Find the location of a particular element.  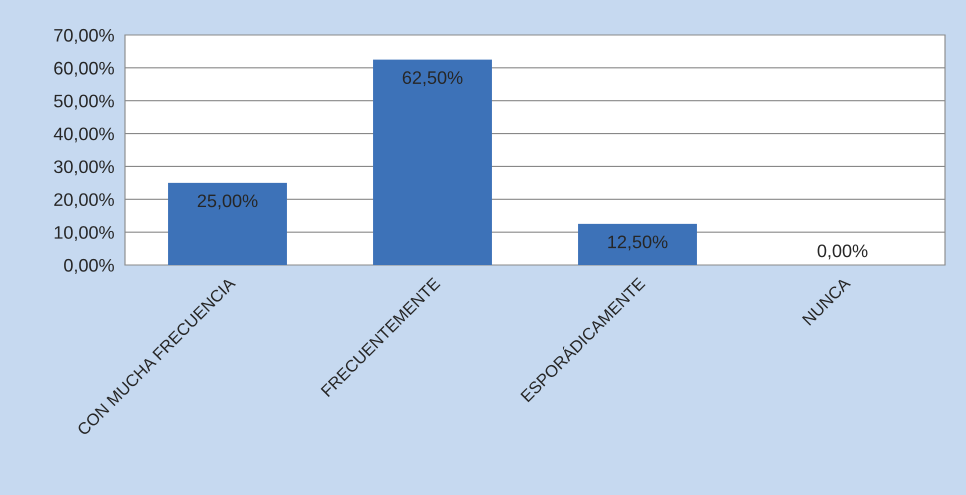

y-tick-label: 40,00% is located at coordinates (84, 135).